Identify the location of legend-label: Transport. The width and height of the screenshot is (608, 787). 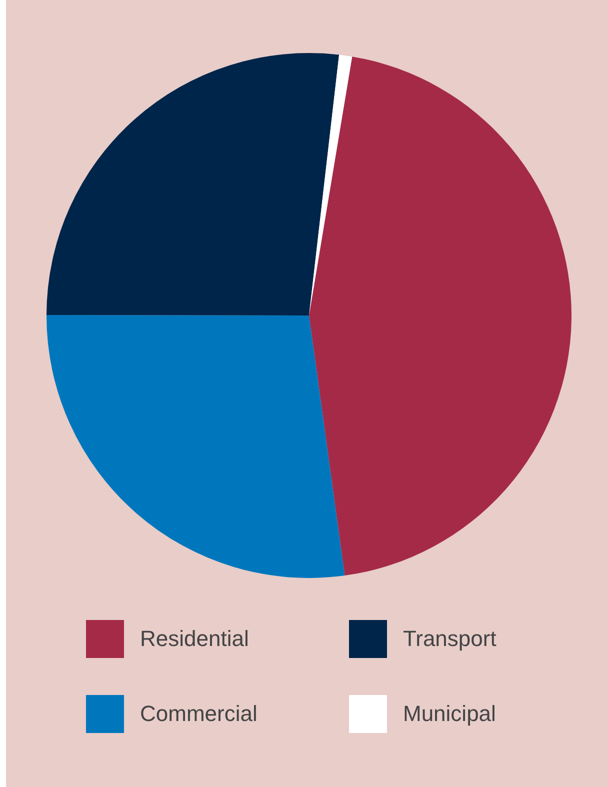
(449, 639).